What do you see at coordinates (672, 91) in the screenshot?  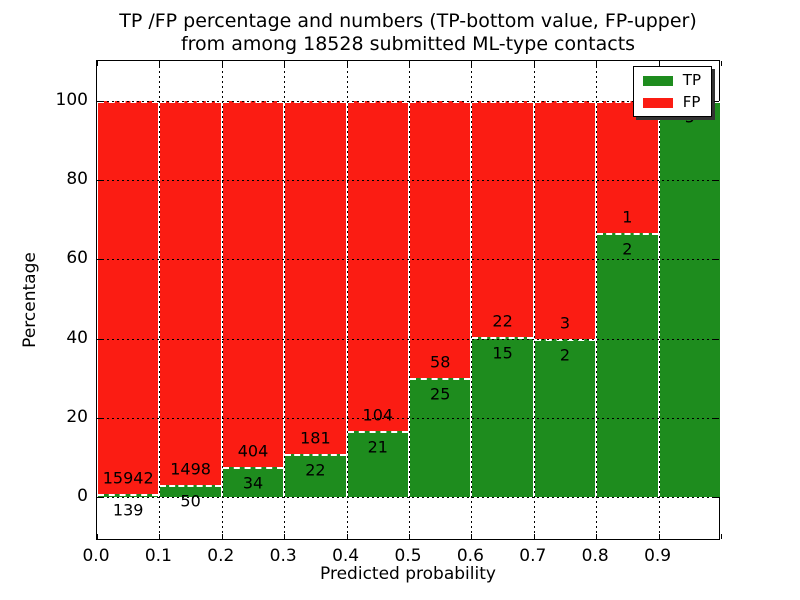 I see `legend: TP FP` at bounding box center [672, 91].